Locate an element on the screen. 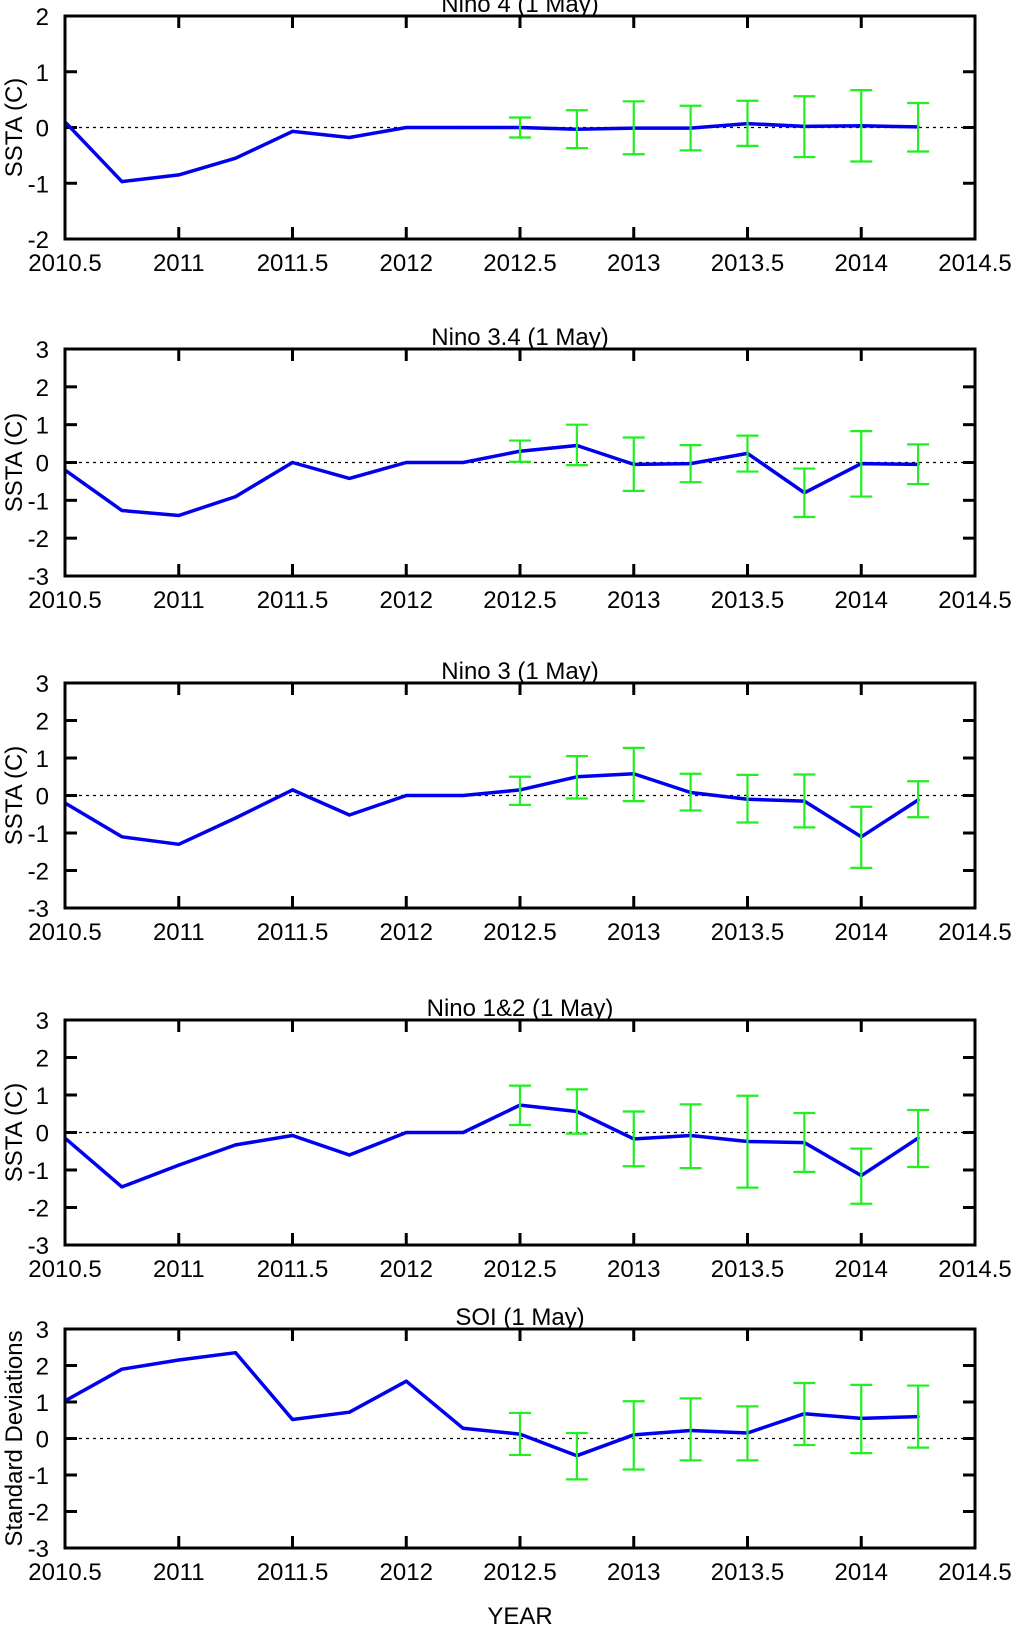 Image resolution: width=1021 pixels, height=1628 pixels. panel-title: Nino 4 (1 May) is located at coordinates (519, 9).